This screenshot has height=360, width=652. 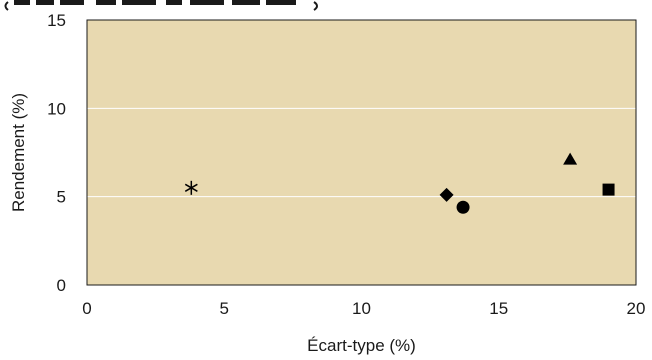 I want to click on y-tick-label: 15, so click(x=56, y=20).